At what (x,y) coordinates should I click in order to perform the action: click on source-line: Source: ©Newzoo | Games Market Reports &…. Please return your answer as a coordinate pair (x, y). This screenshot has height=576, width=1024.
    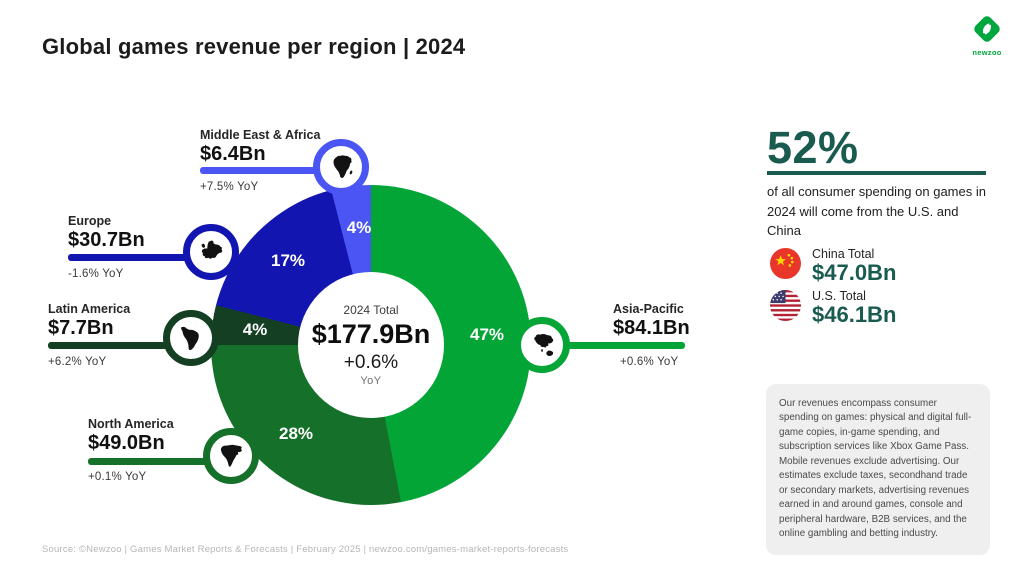
    Looking at the image, I should click on (305, 549).